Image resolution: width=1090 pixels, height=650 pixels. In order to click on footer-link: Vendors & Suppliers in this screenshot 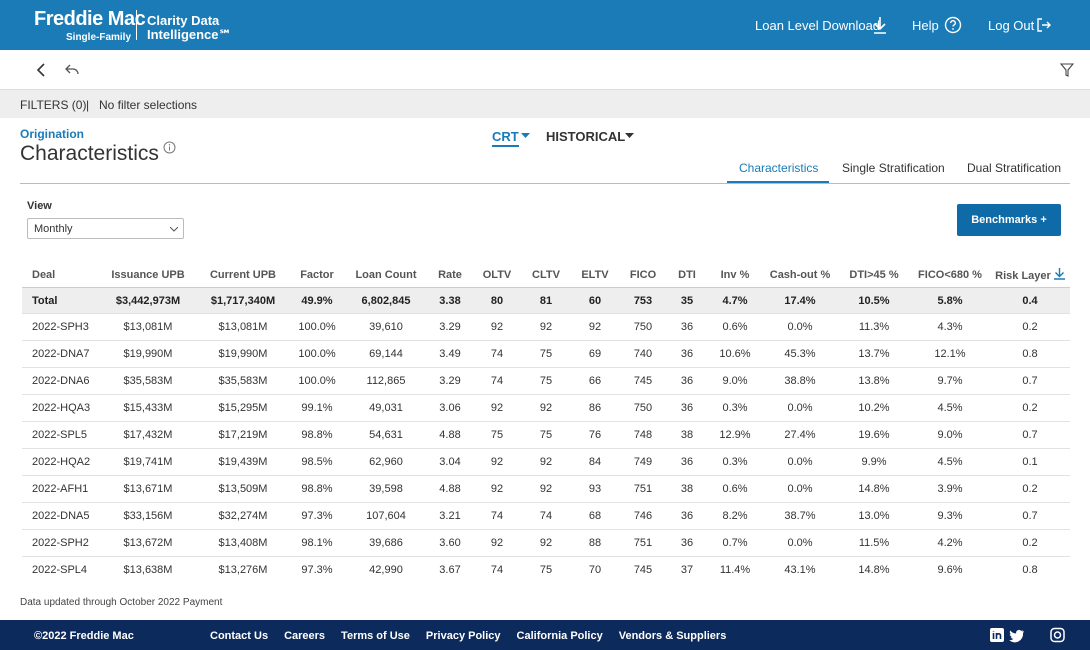, I will do `click(672, 636)`.